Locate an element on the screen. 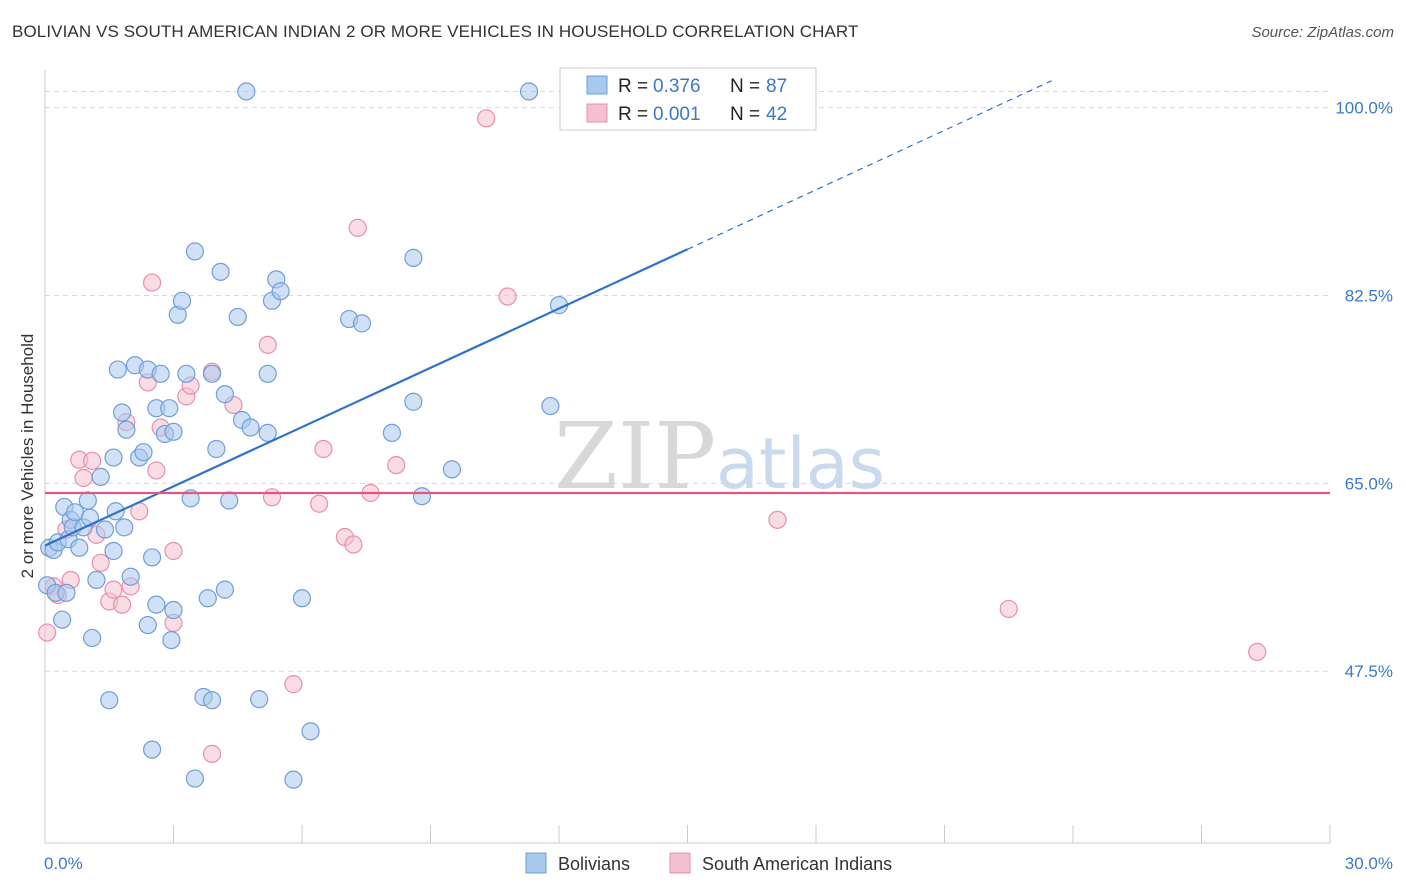 This screenshot has height=892, width=1406. legend-n-value-1: 87 is located at coordinates (776, 86).